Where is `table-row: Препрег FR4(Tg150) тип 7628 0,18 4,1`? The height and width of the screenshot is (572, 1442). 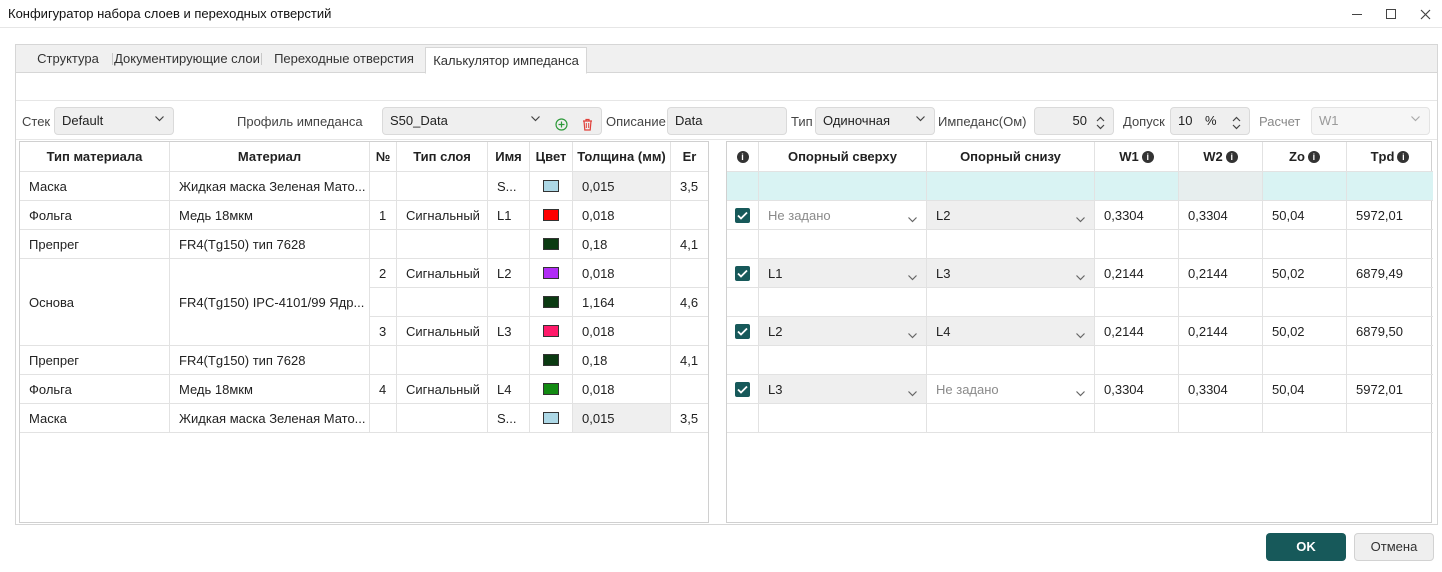
table-row: Препрег FR4(Tg150) тип 7628 0,18 4,1 is located at coordinates (364, 360).